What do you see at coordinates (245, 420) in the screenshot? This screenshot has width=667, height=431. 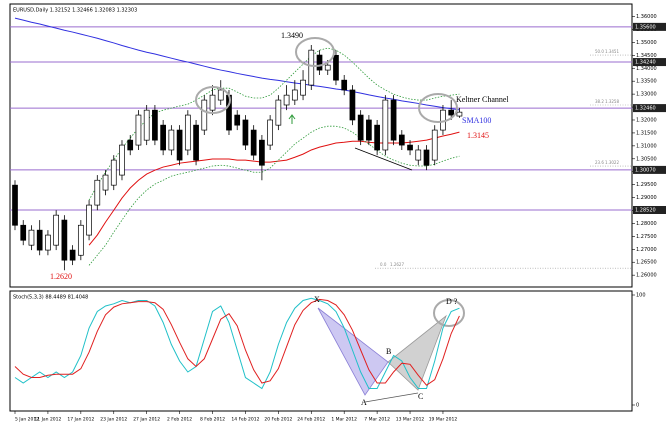 I see `x-tick-label: 14 Feb 2012` at bounding box center [245, 420].